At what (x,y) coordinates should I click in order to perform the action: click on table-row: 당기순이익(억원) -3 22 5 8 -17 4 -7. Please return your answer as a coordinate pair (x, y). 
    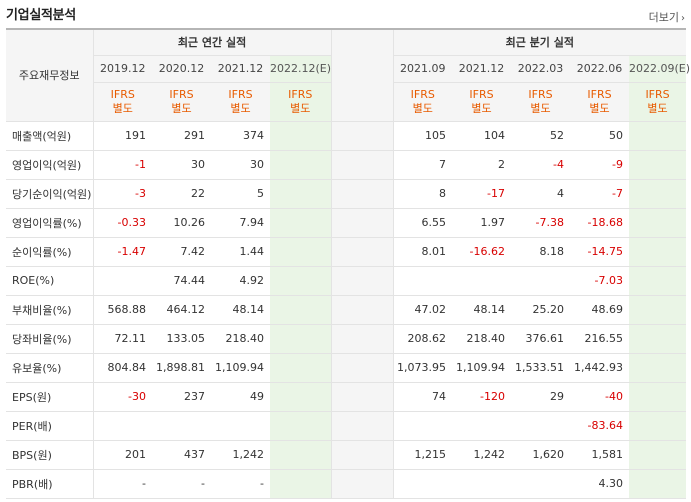
    Looking at the image, I should click on (346, 194).